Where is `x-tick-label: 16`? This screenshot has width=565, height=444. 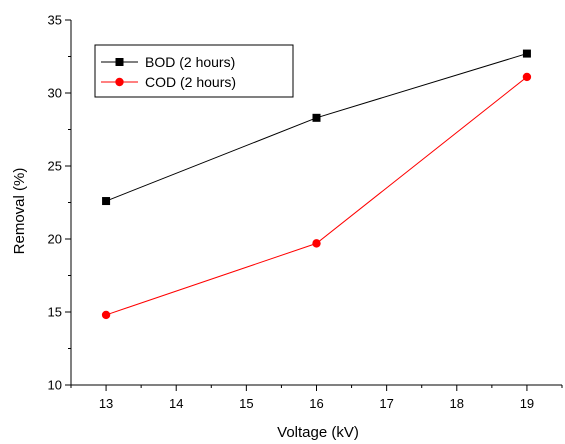 x-tick-label: 16 is located at coordinates (316, 403).